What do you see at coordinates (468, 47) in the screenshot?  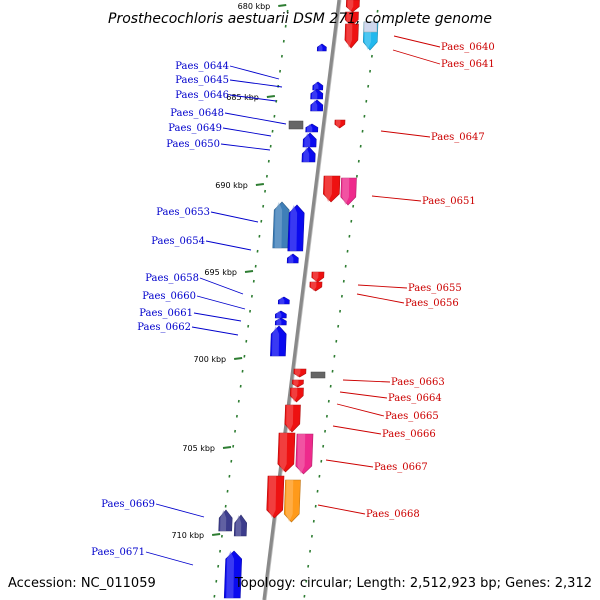 I see `gene-label-paes_0640: Paes_0640` at bounding box center [468, 47].